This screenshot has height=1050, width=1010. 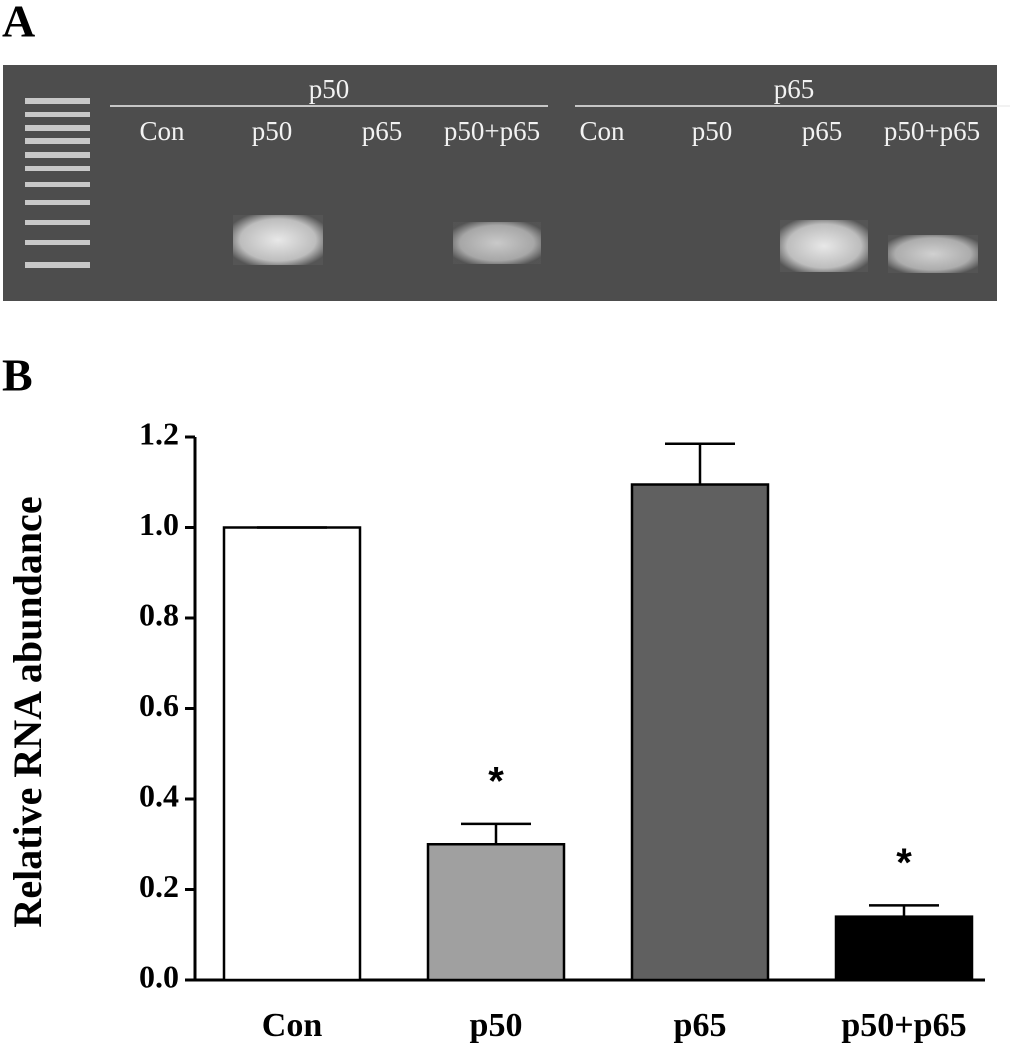 What do you see at coordinates (159, 614) in the screenshot?
I see `y-tick-label: 0.8` at bounding box center [159, 614].